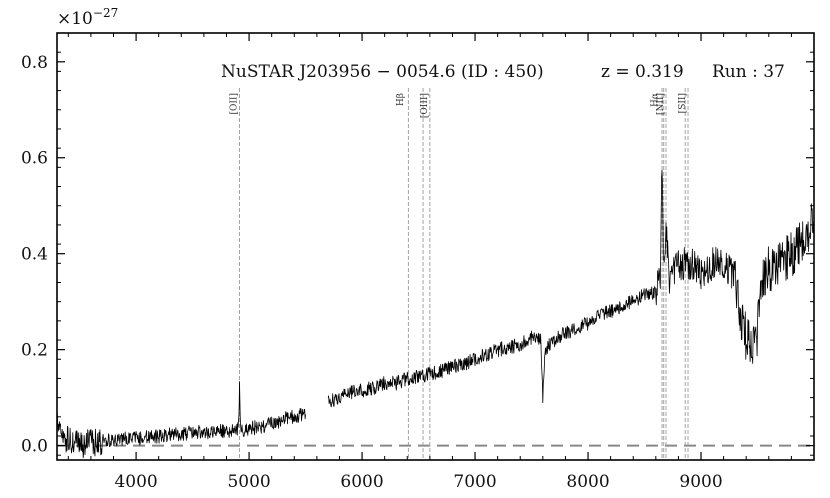 The height and width of the screenshot is (498, 830). Describe the element at coordinates (181, 420) in the screenshot. I see `spectrum-line` at that location.